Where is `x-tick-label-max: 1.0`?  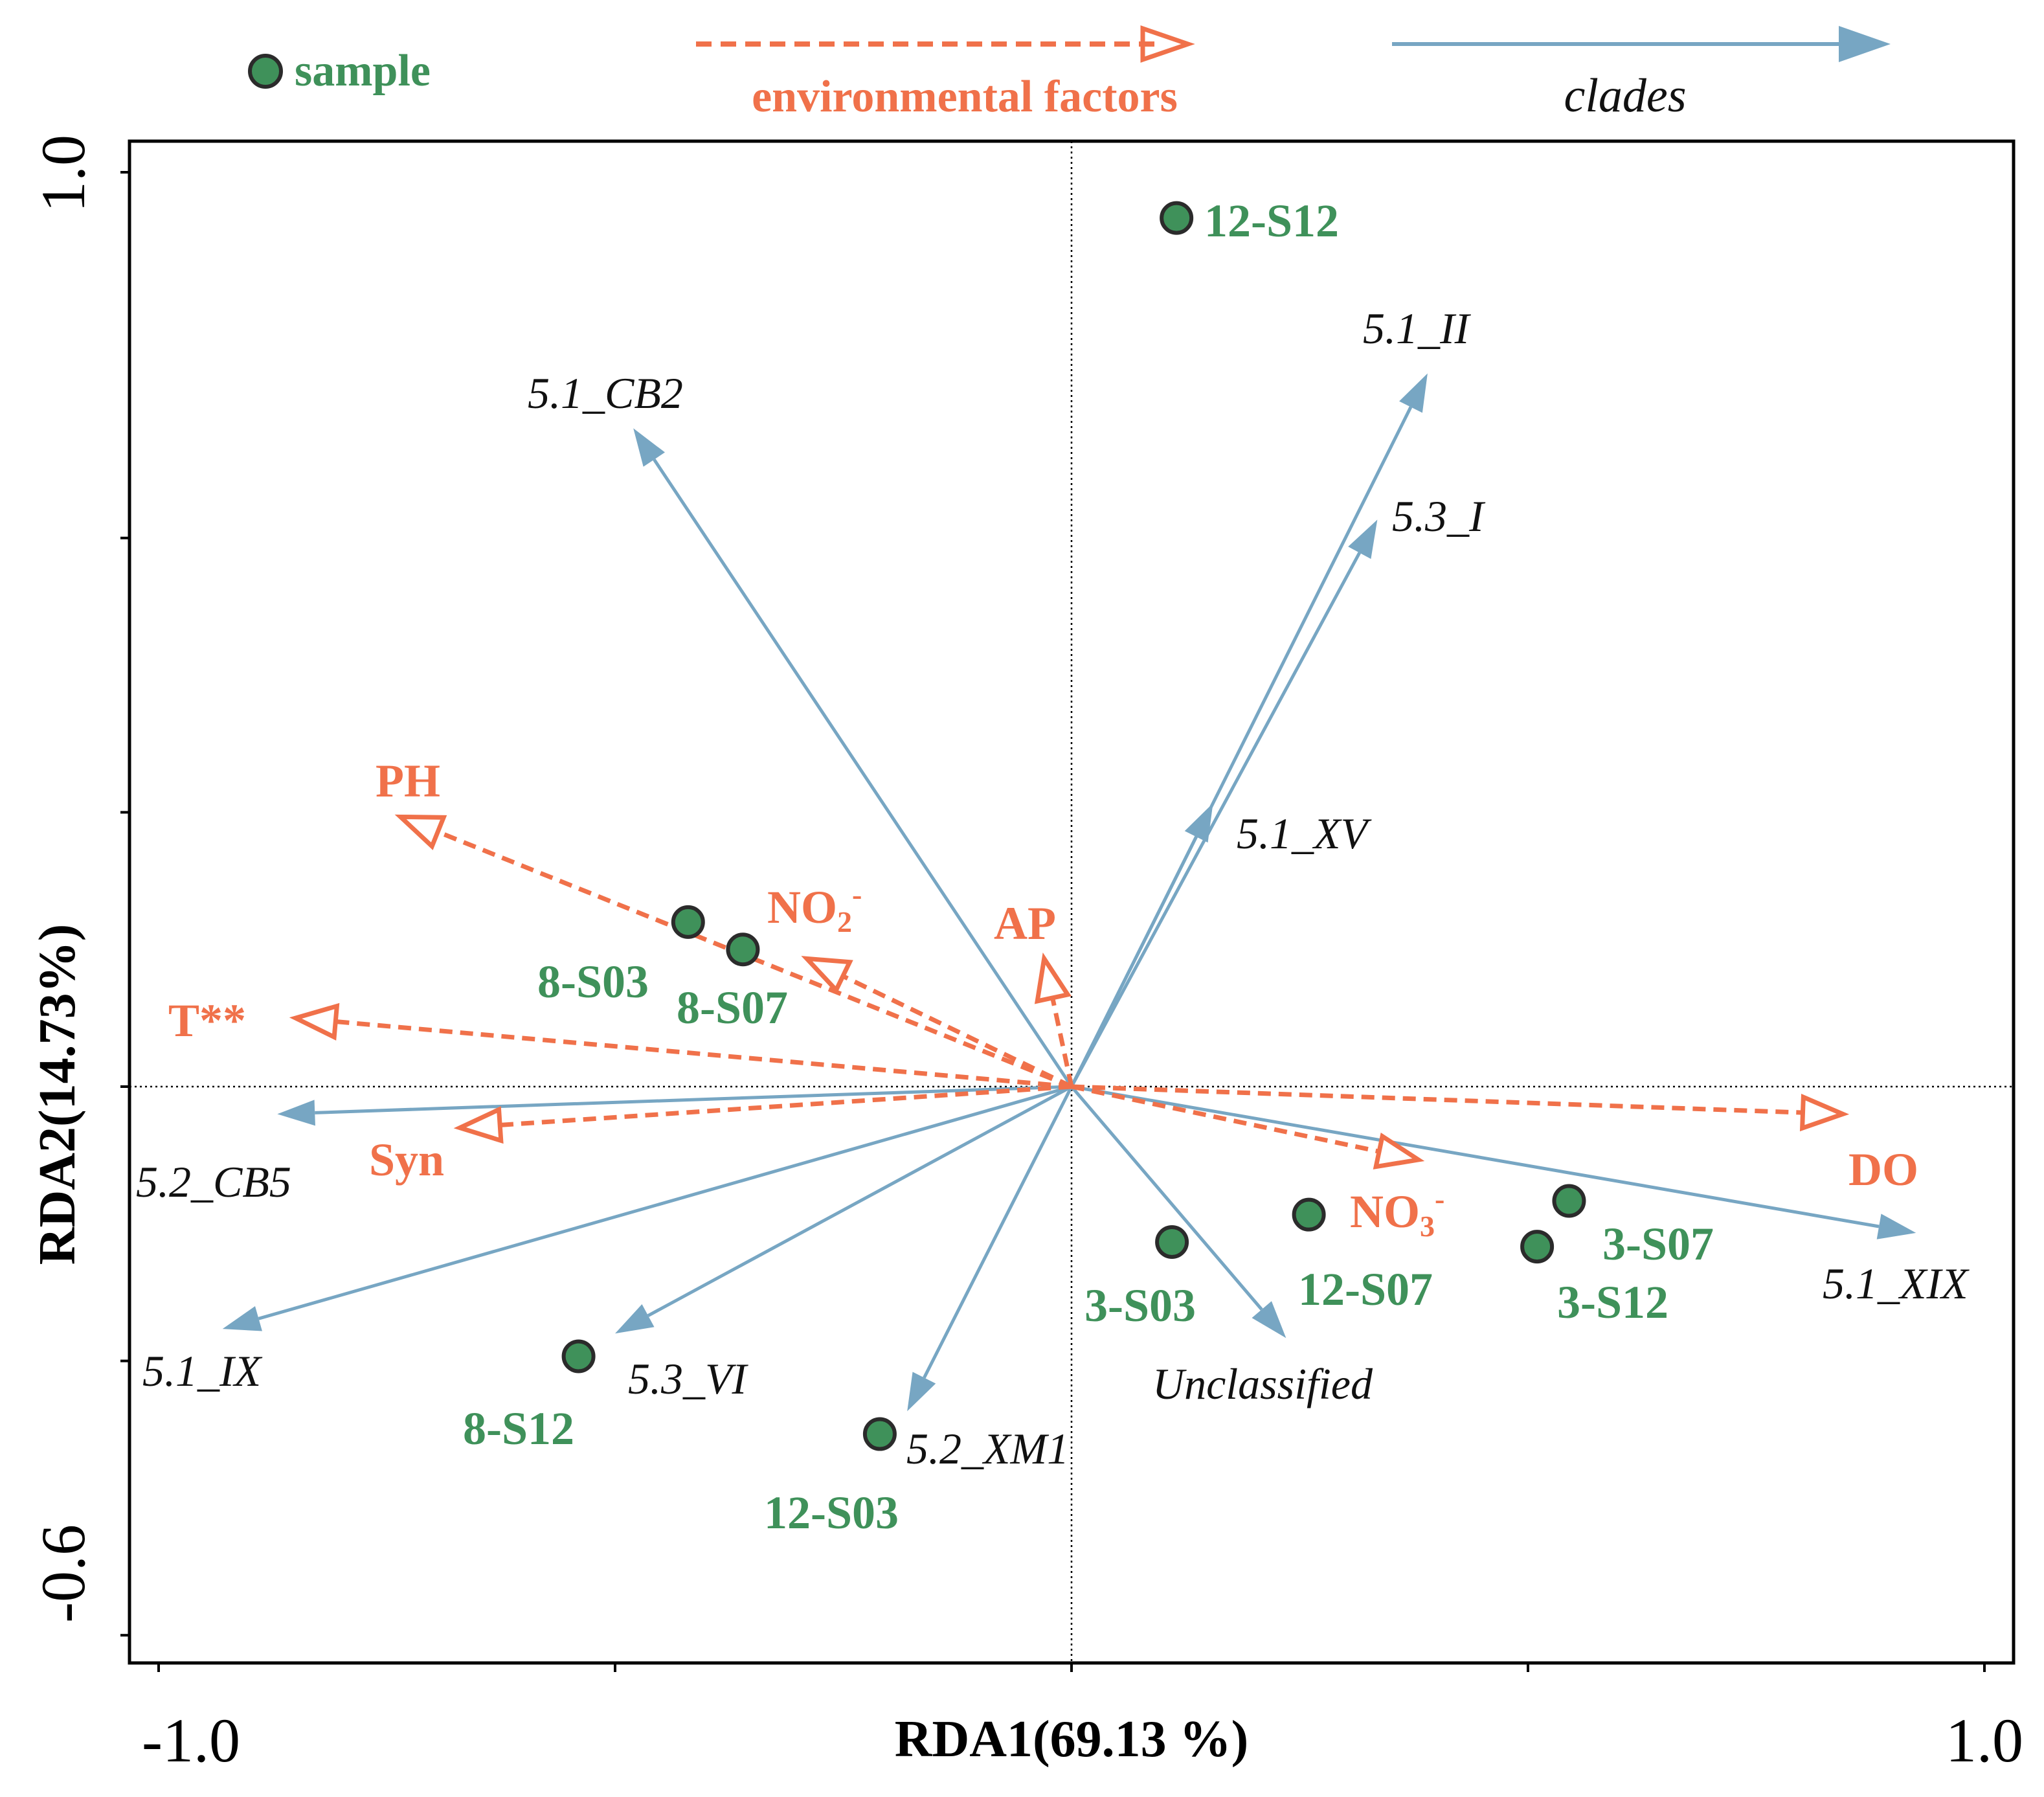 x-tick-label-max: 1.0 is located at coordinates (1985, 1741).